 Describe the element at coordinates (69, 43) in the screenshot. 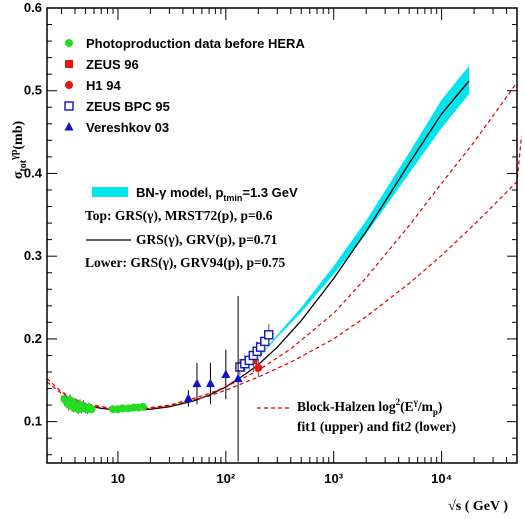

I see `legend-marker-photoproduction-data-before-hera` at that location.